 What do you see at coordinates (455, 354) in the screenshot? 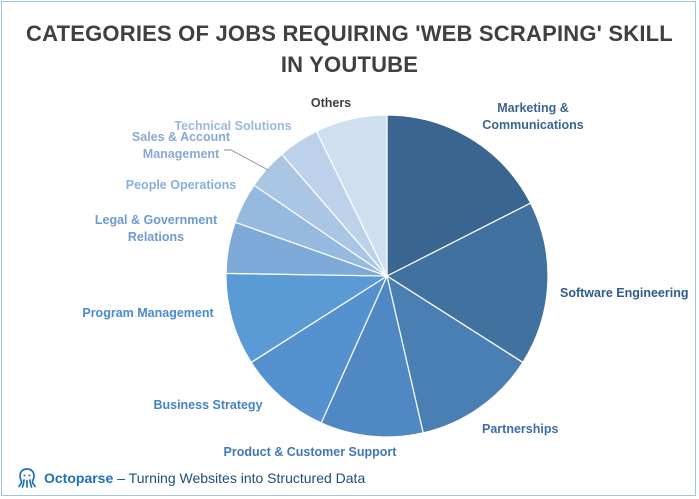
I see `pie-slice-partnerships` at bounding box center [455, 354].